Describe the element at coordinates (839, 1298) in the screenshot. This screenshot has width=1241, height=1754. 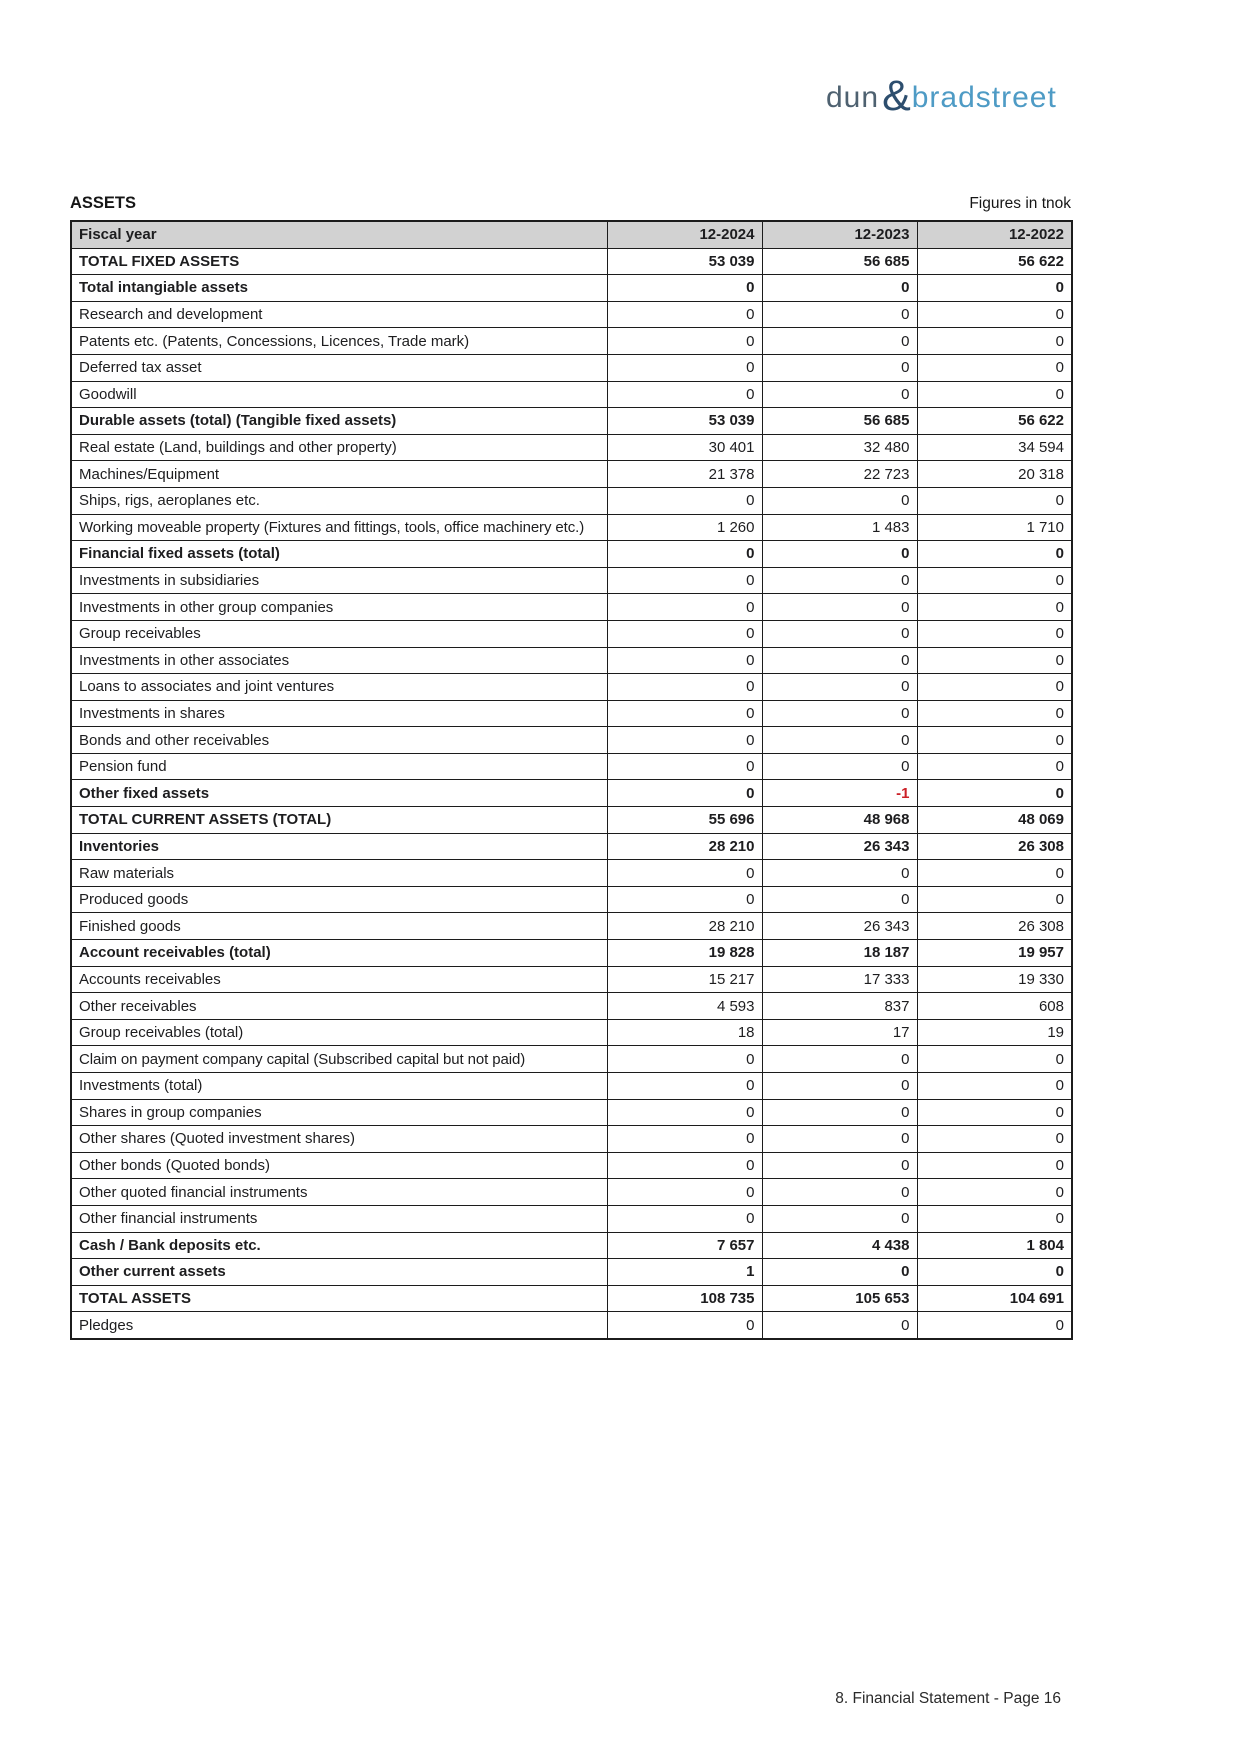
I see `value-cell: 105 653` at that location.